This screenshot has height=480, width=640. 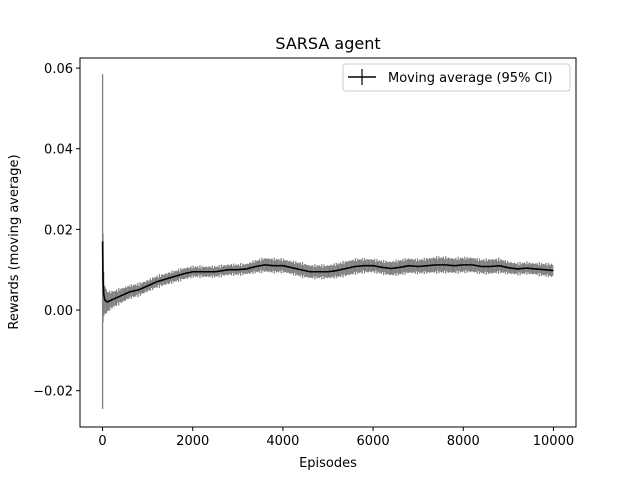 I want to click on y-axis-ticks: −0.02 0.00 0.02 0.04 0.06, so click(x=56, y=231).